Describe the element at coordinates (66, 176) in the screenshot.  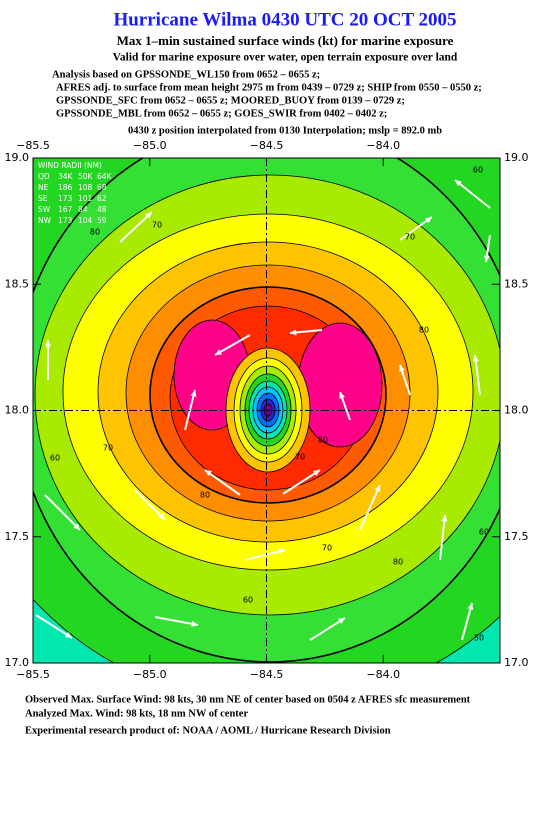
I see `radii-header: 34K` at that location.